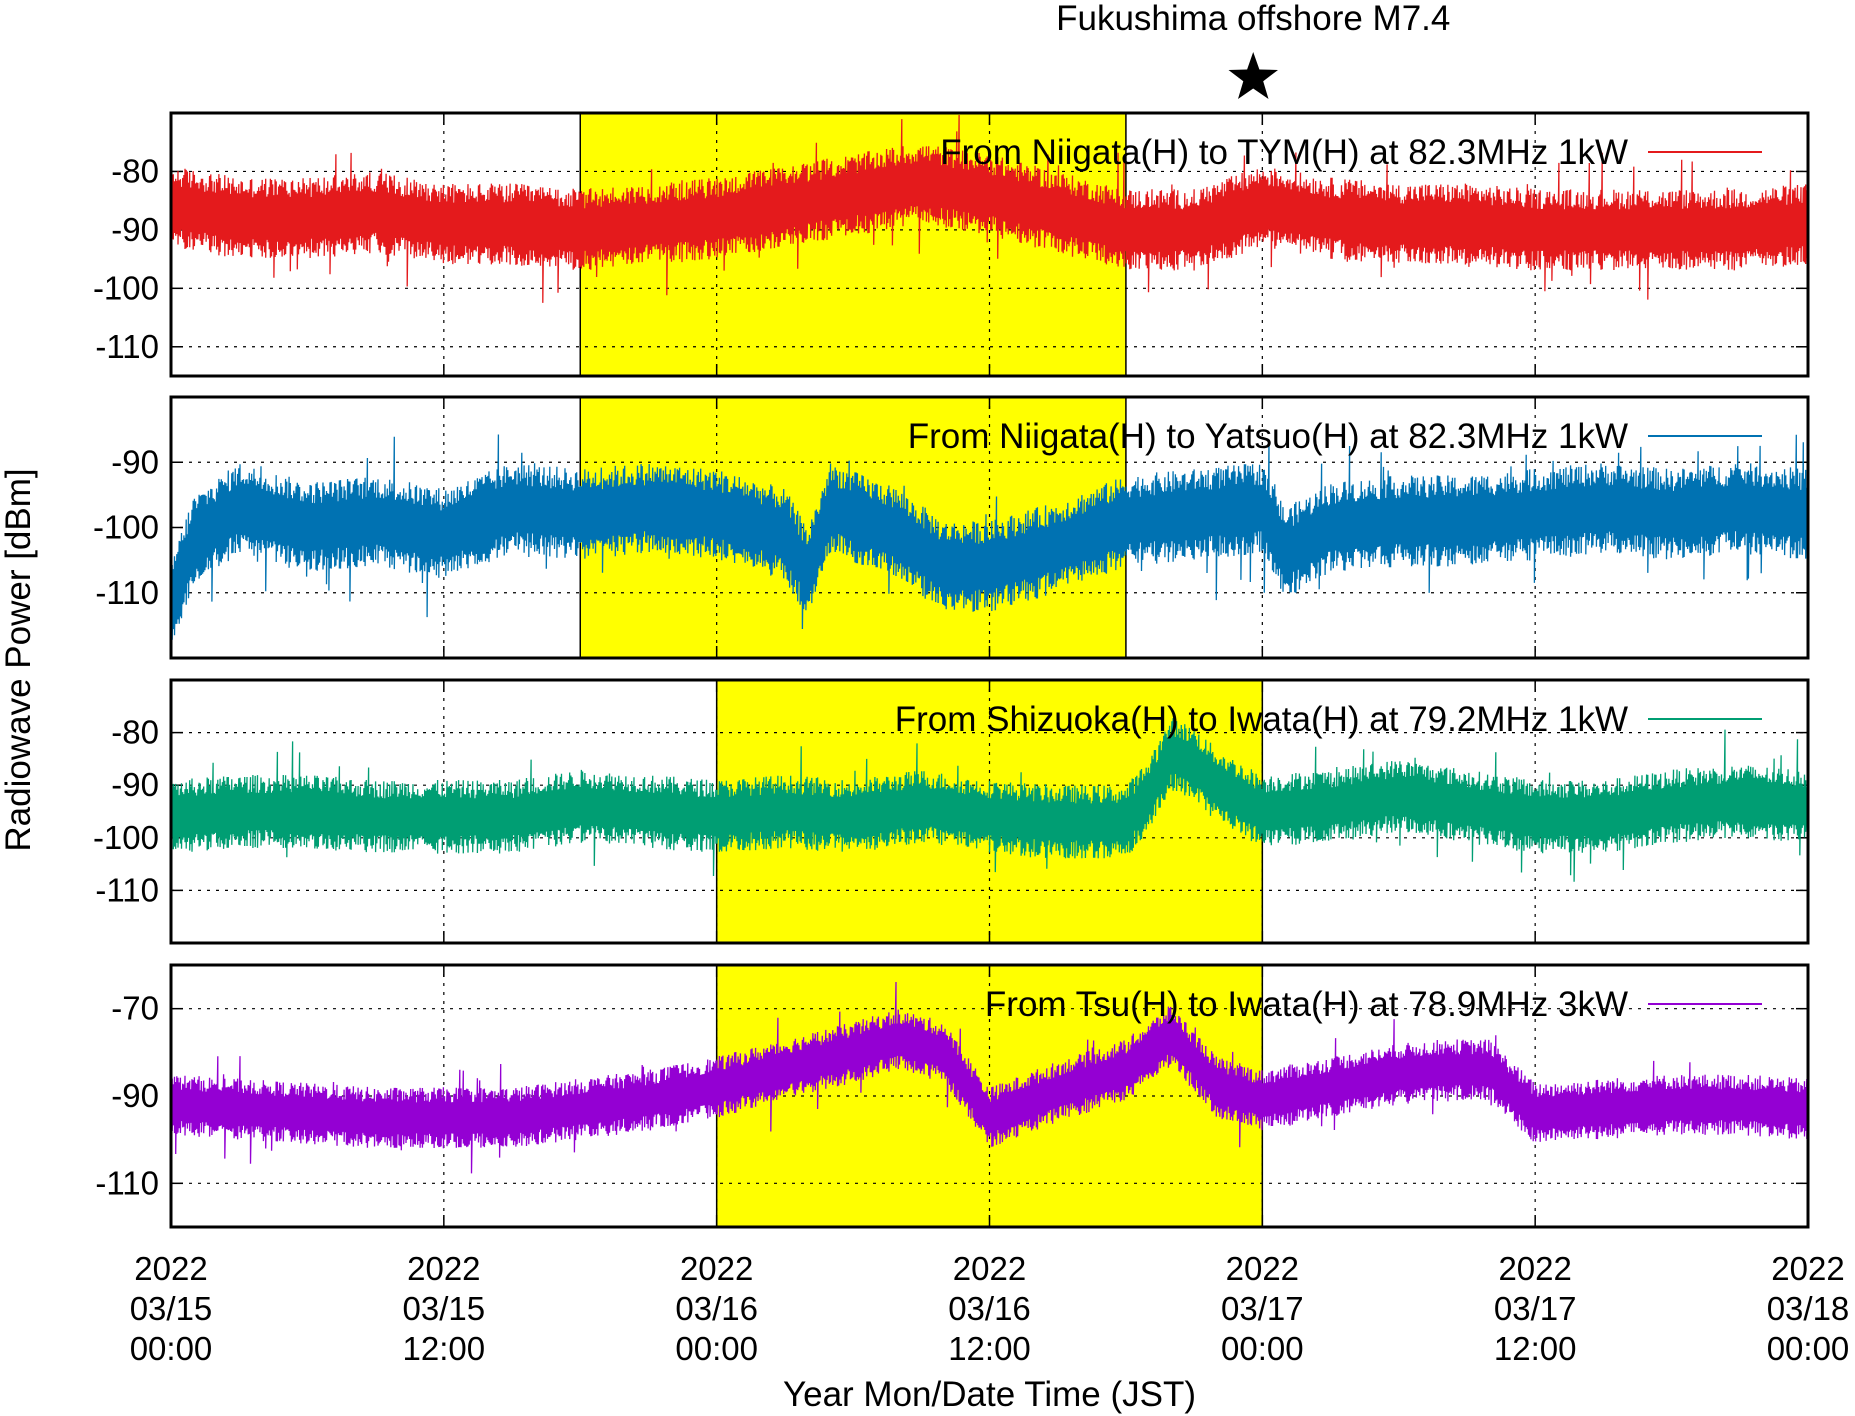  What do you see at coordinates (1535, 1308) in the screenshot?
I see `x-tick-label: 2022 03/17 12:00` at bounding box center [1535, 1308].